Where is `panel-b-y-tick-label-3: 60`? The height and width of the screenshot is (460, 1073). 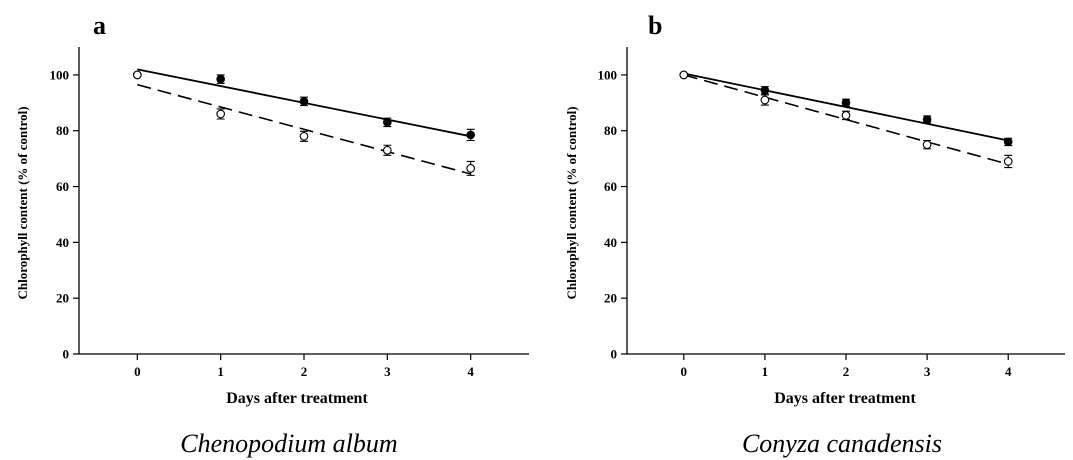
panel-b-y-tick-label-3: 60 is located at coordinates (610, 186).